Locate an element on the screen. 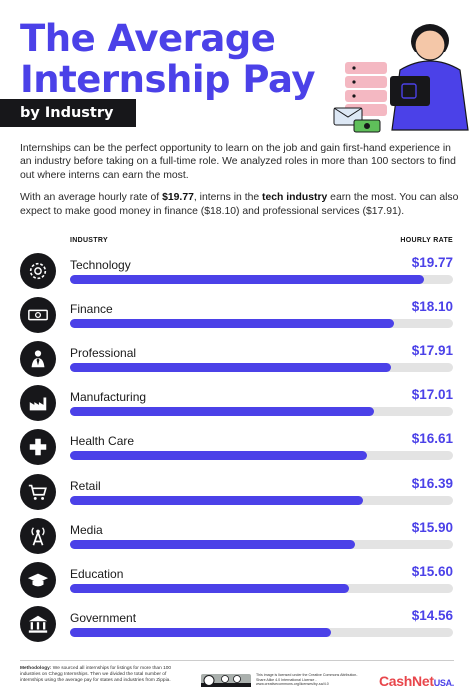  value-label: $16.39 is located at coordinates (432, 483).